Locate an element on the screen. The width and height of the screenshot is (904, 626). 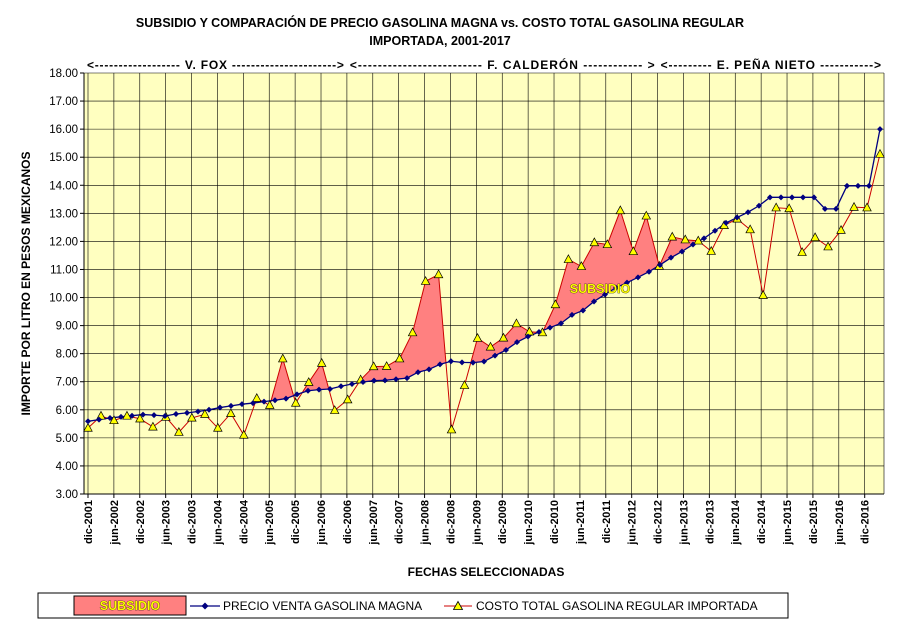
x-tick-label: jun-2009 is located at coordinates (477, 523).